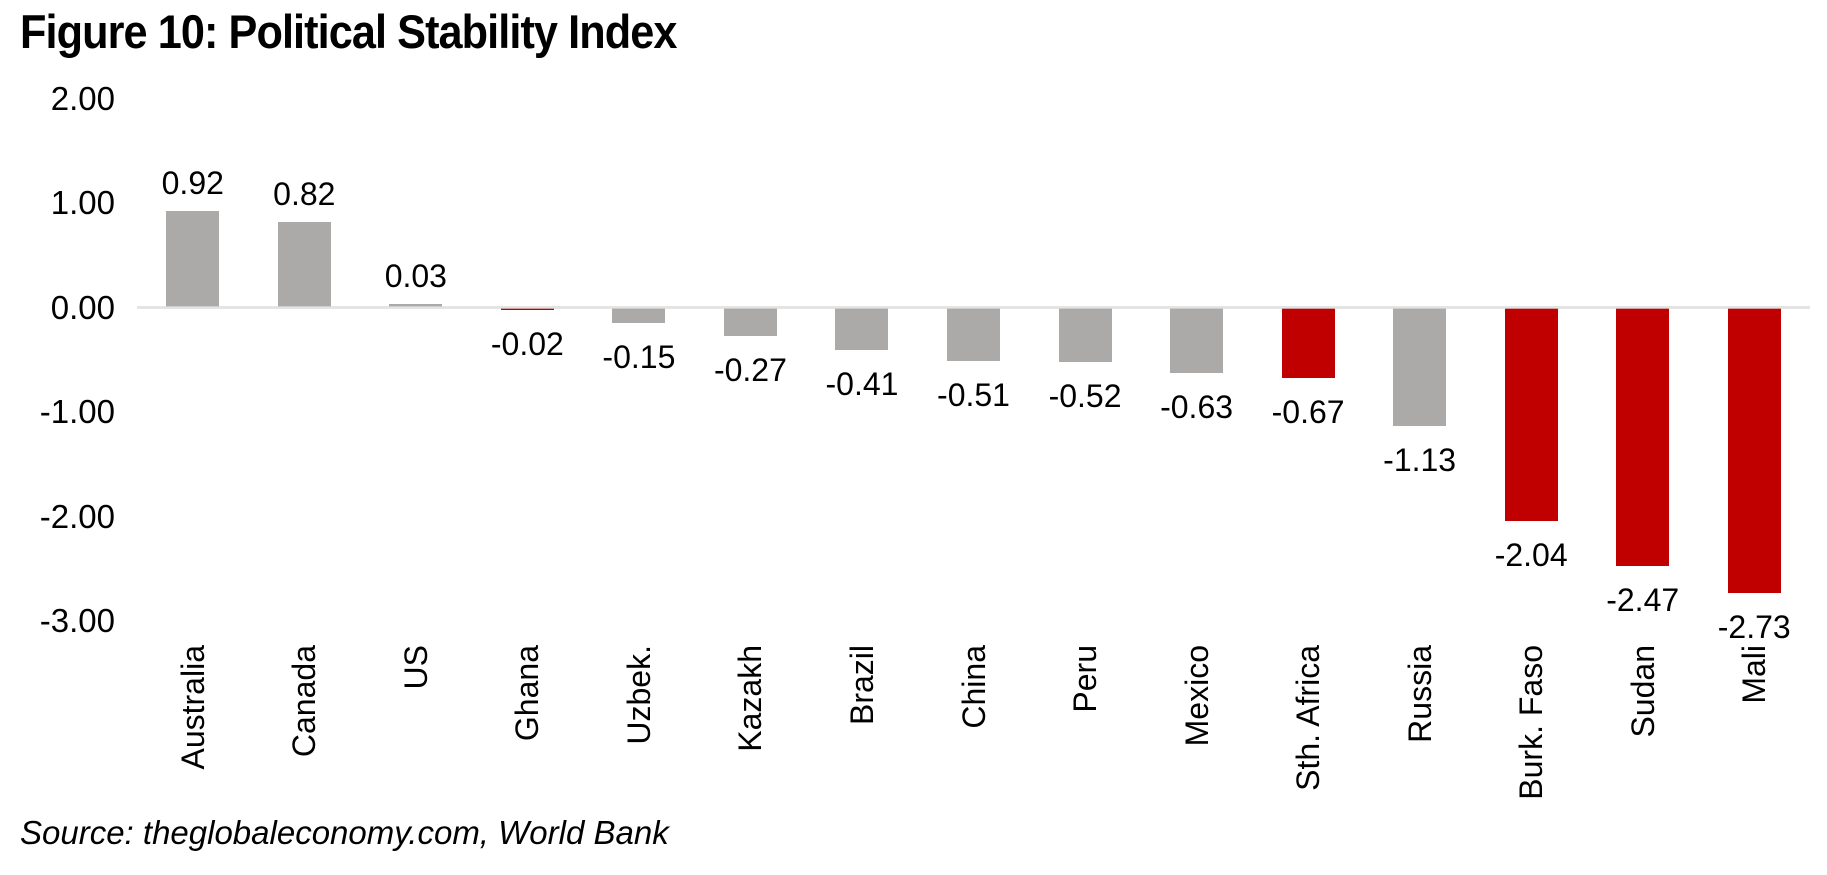 Image resolution: width=1827 pixels, height=875 pixels. I want to click on y-axis-tick-label: 2.00, so click(82, 98).